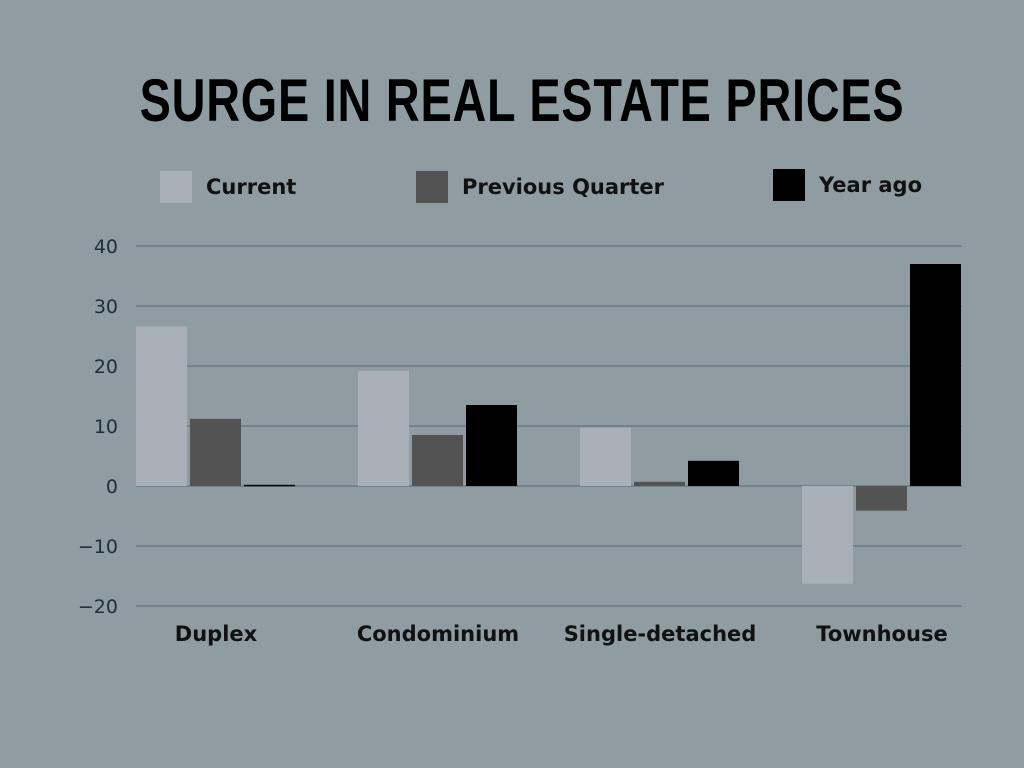  What do you see at coordinates (98, 607) in the screenshot?
I see `y-tick-label: −20` at bounding box center [98, 607].